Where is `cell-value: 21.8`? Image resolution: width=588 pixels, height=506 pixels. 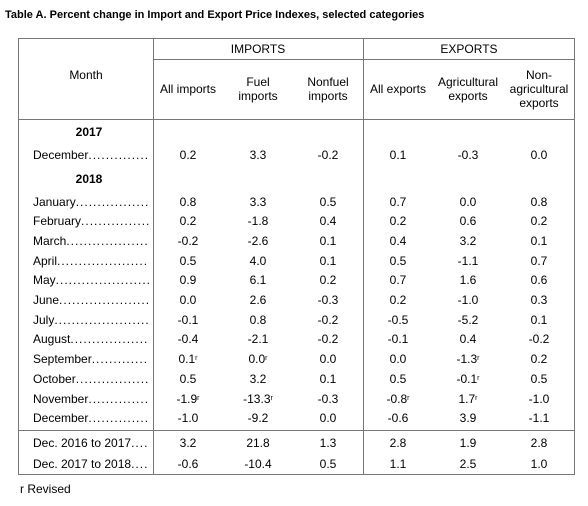 cell-value: 21.8 is located at coordinates (258, 442).